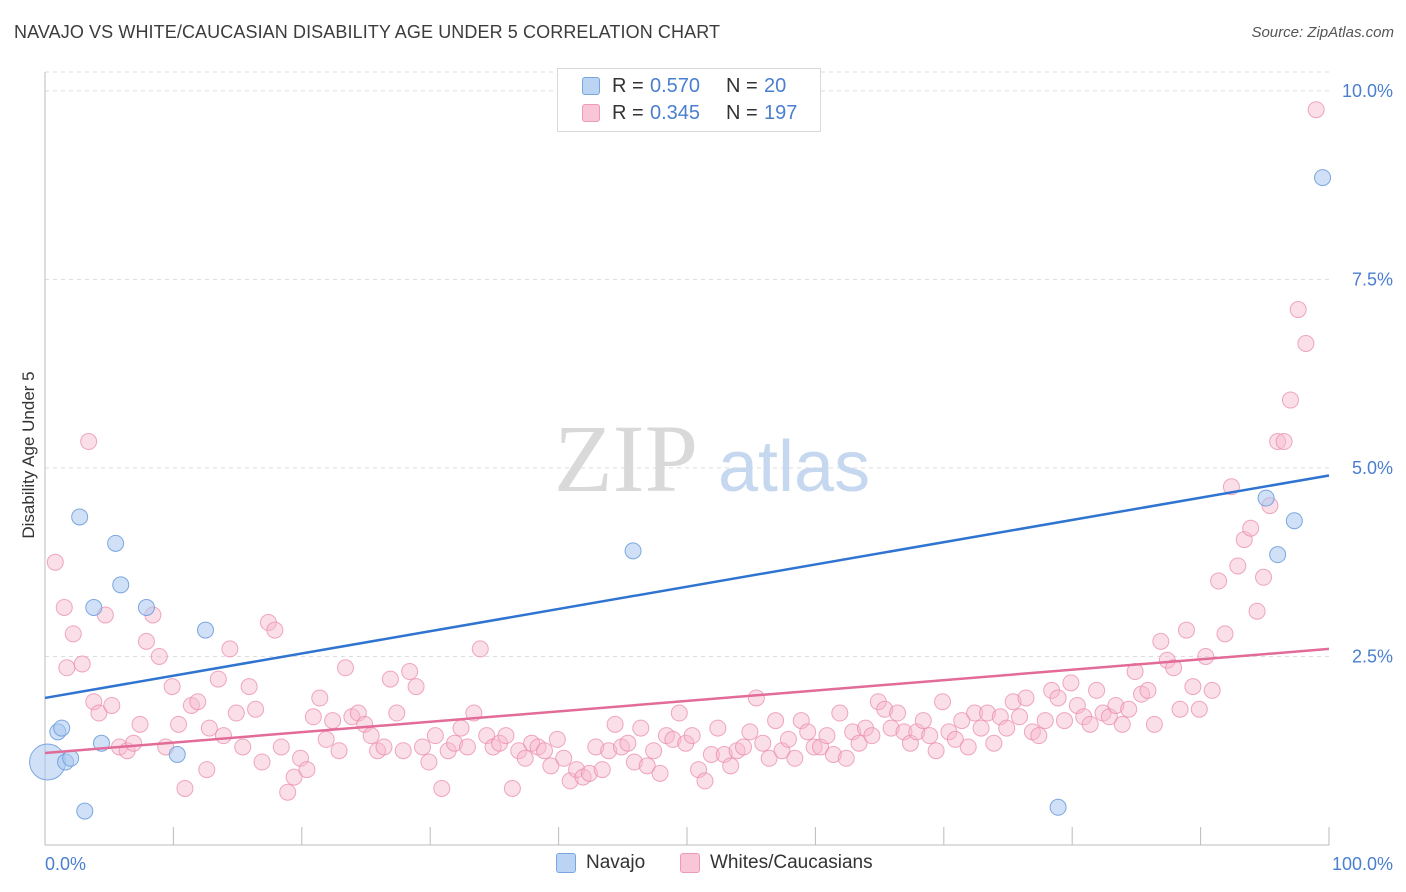  Describe the element at coordinates (616, 862) in the screenshot. I see `legend-label-navajo: Navajo` at that location.